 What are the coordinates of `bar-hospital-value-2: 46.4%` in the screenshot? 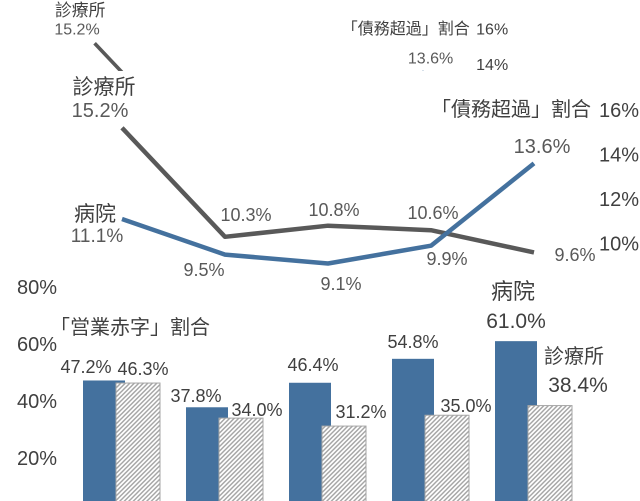 It's located at (312, 365).